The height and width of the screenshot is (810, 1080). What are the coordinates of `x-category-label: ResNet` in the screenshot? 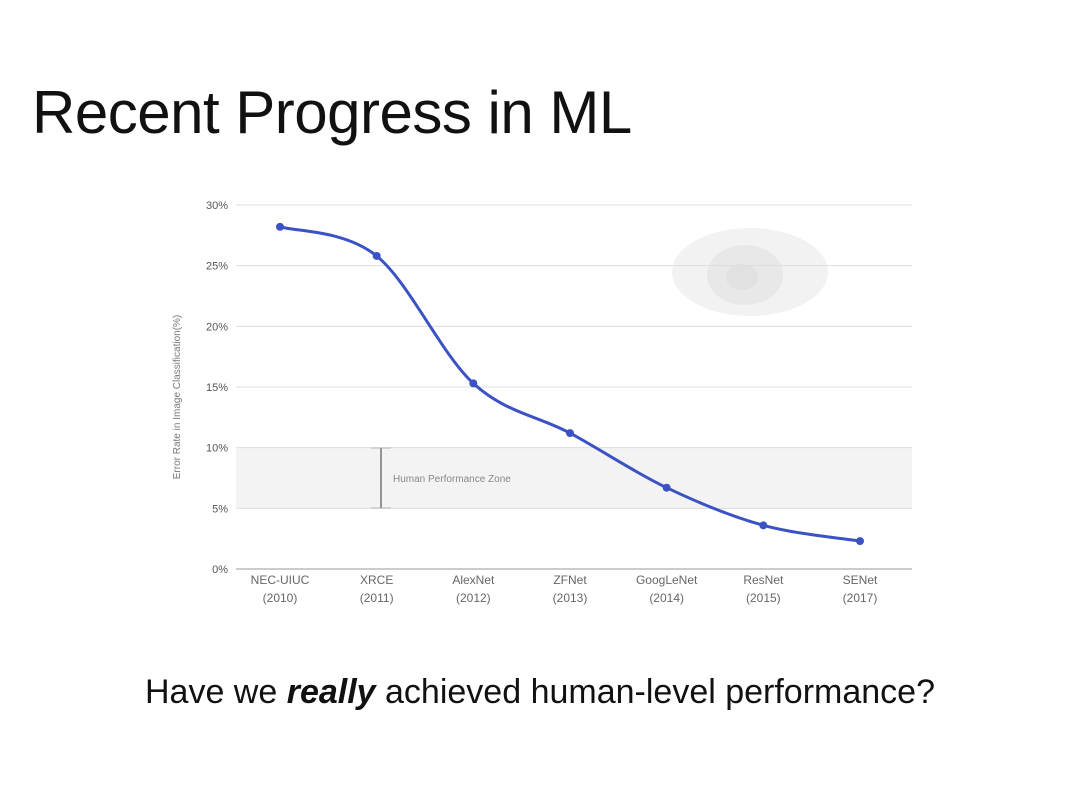 It's located at (763, 580).